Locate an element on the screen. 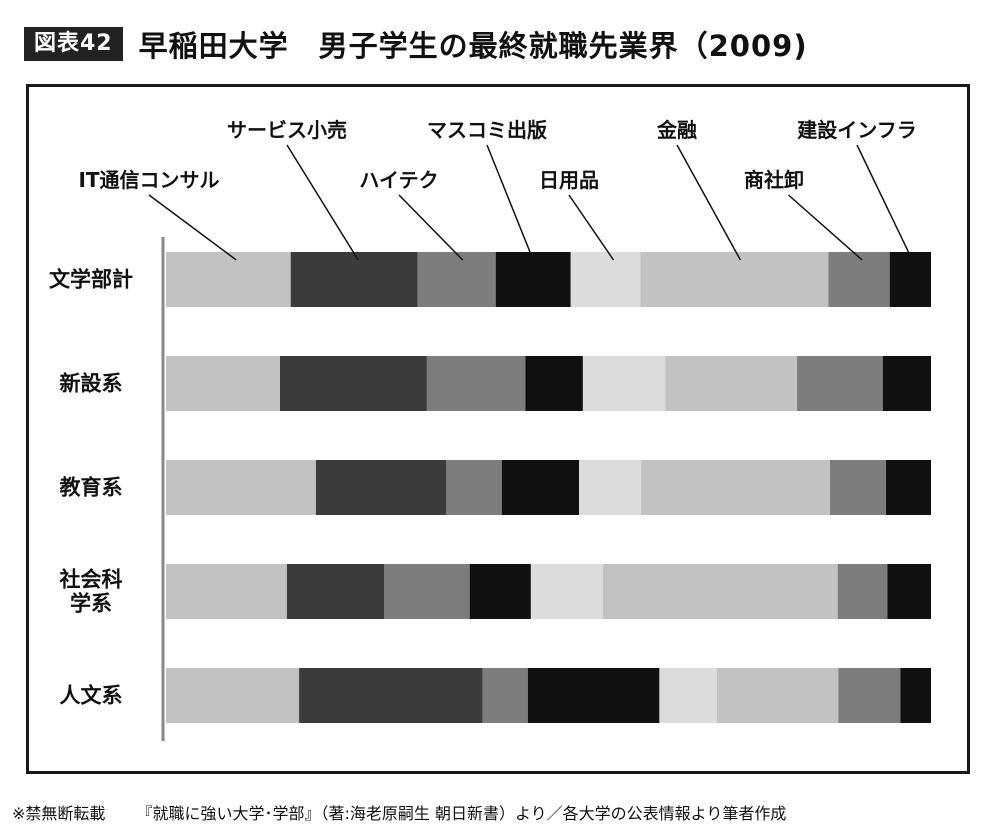 The image size is (1000, 838). legend-label: 商社卸 is located at coordinates (774, 180).